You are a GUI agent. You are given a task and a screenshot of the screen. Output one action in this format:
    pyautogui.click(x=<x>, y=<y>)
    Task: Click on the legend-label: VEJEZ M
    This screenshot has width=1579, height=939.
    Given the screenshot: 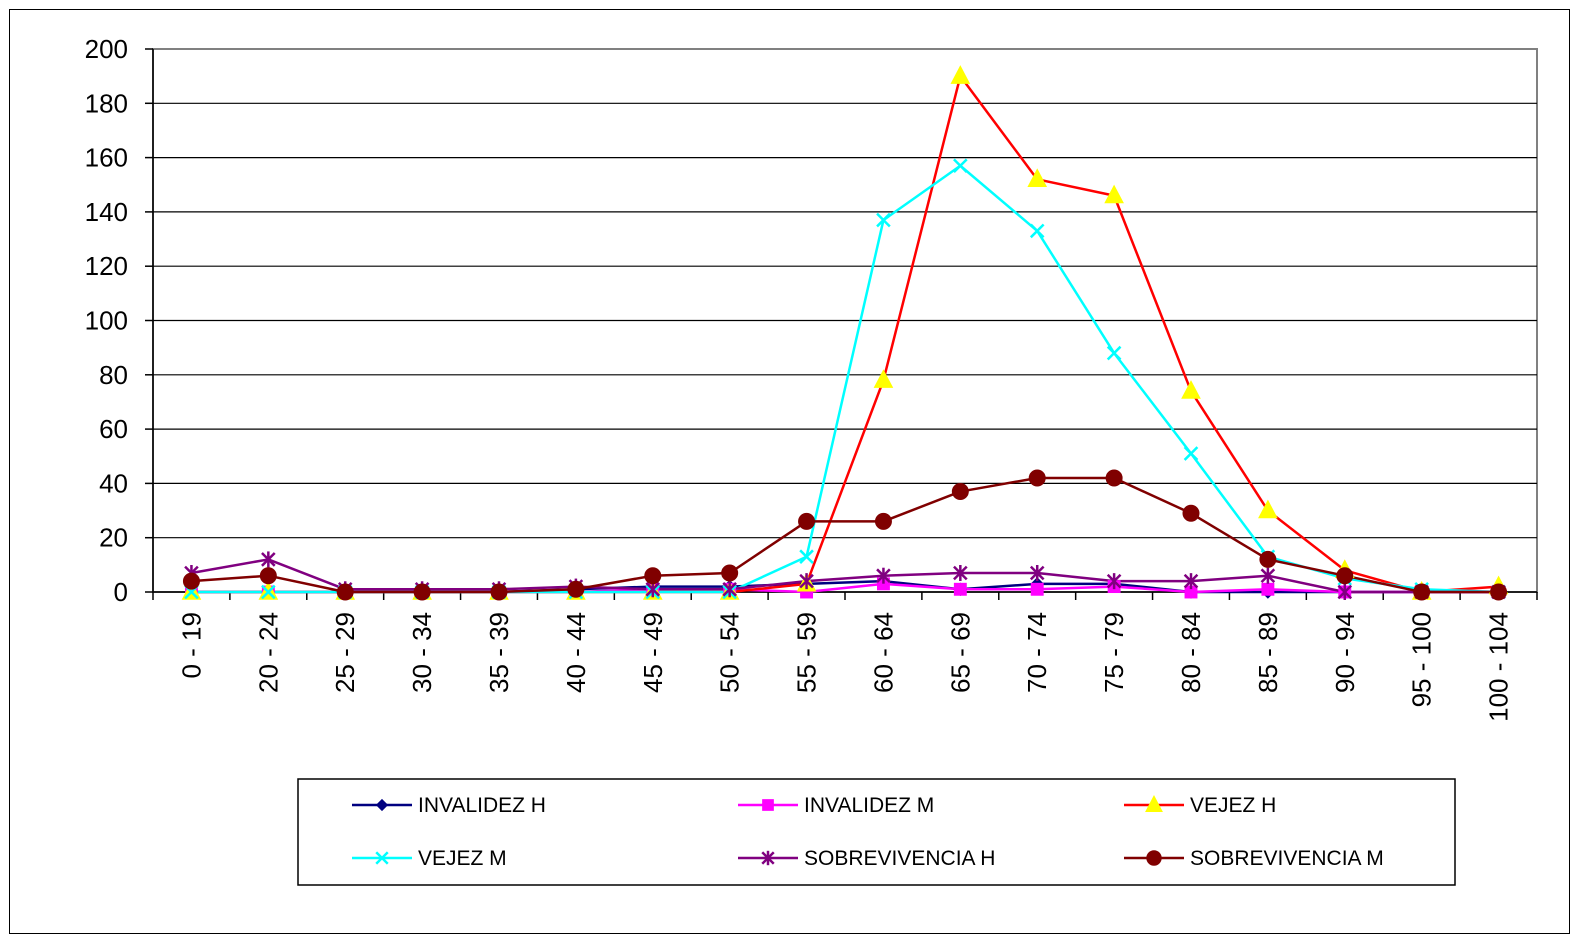 What is the action you would take?
    pyautogui.click(x=462, y=858)
    